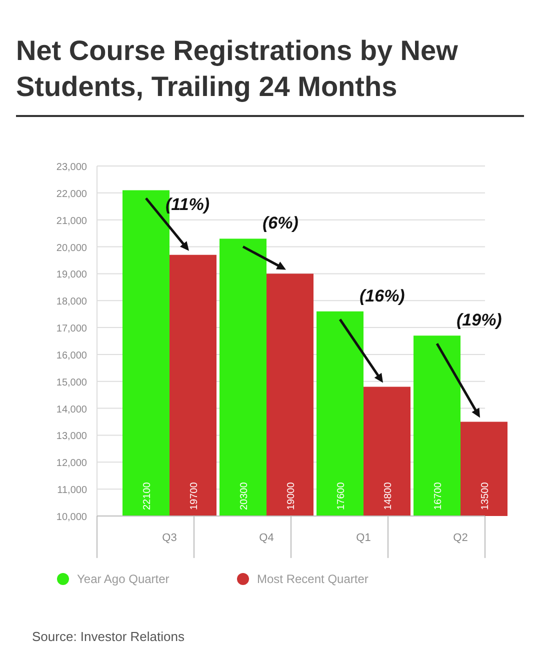 This screenshot has width=538, height=655. What do you see at coordinates (71, 410) in the screenshot?
I see `text: 14,000` at bounding box center [71, 410].